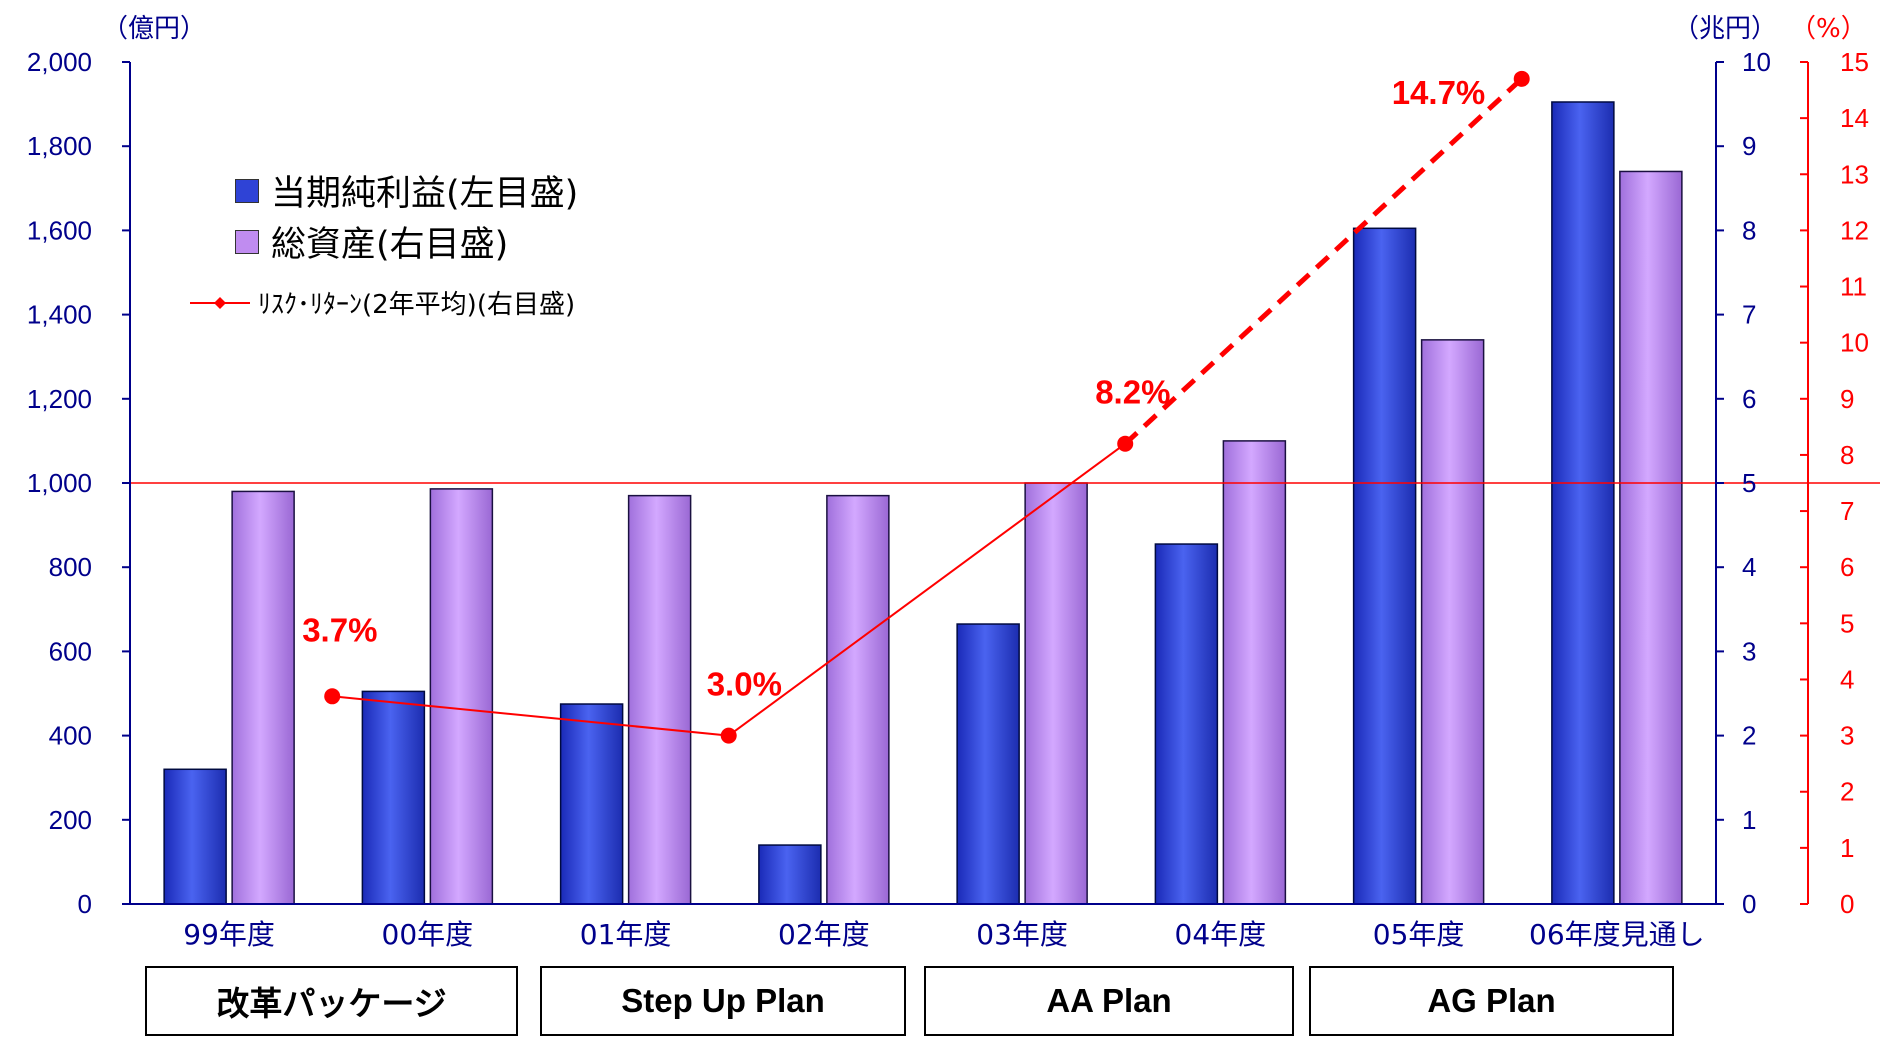 The height and width of the screenshot is (1043, 1883). Describe the element at coordinates (1725, 29) in the screenshot. I see `right-axis-assets-unit: （兆円）` at that location.